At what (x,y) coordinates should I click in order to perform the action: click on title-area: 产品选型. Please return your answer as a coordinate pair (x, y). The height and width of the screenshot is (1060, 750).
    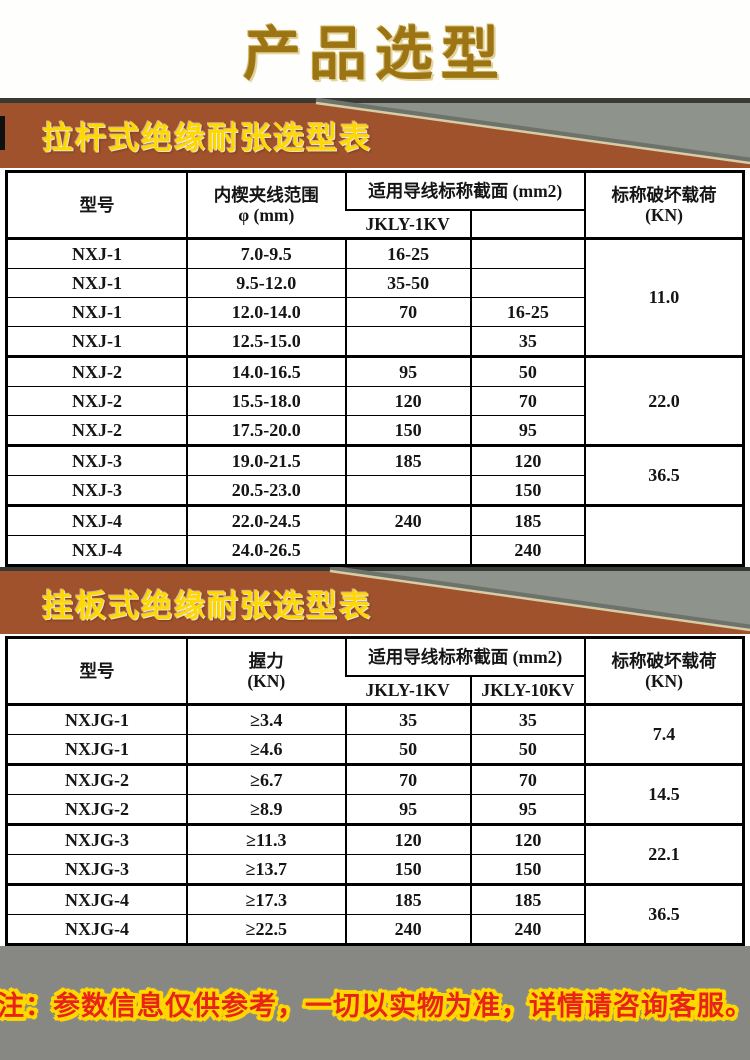
    Looking at the image, I should click on (375, 49).